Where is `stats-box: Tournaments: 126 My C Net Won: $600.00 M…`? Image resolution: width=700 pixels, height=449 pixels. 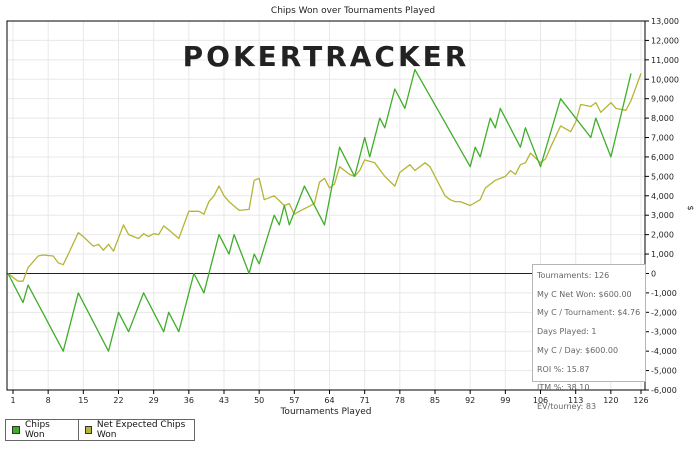
stats-box: Tournaments: 126 My C Net Won: $600.00 M… is located at coordinates (589, 337).